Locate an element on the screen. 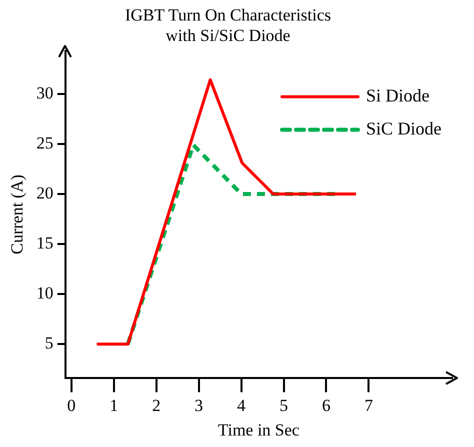 This screenshot has width=474, height=447. legend-label: Si Diode is located at coordinates (398, 96).